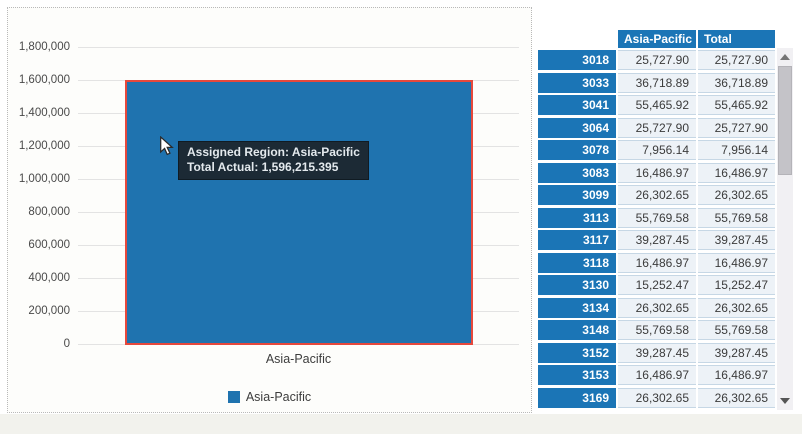  What do you see at coordinates (298, 359) in the screenshot?
I see `x-axis-category-label: Asia-Pacific` at bounding box center [298, 359].